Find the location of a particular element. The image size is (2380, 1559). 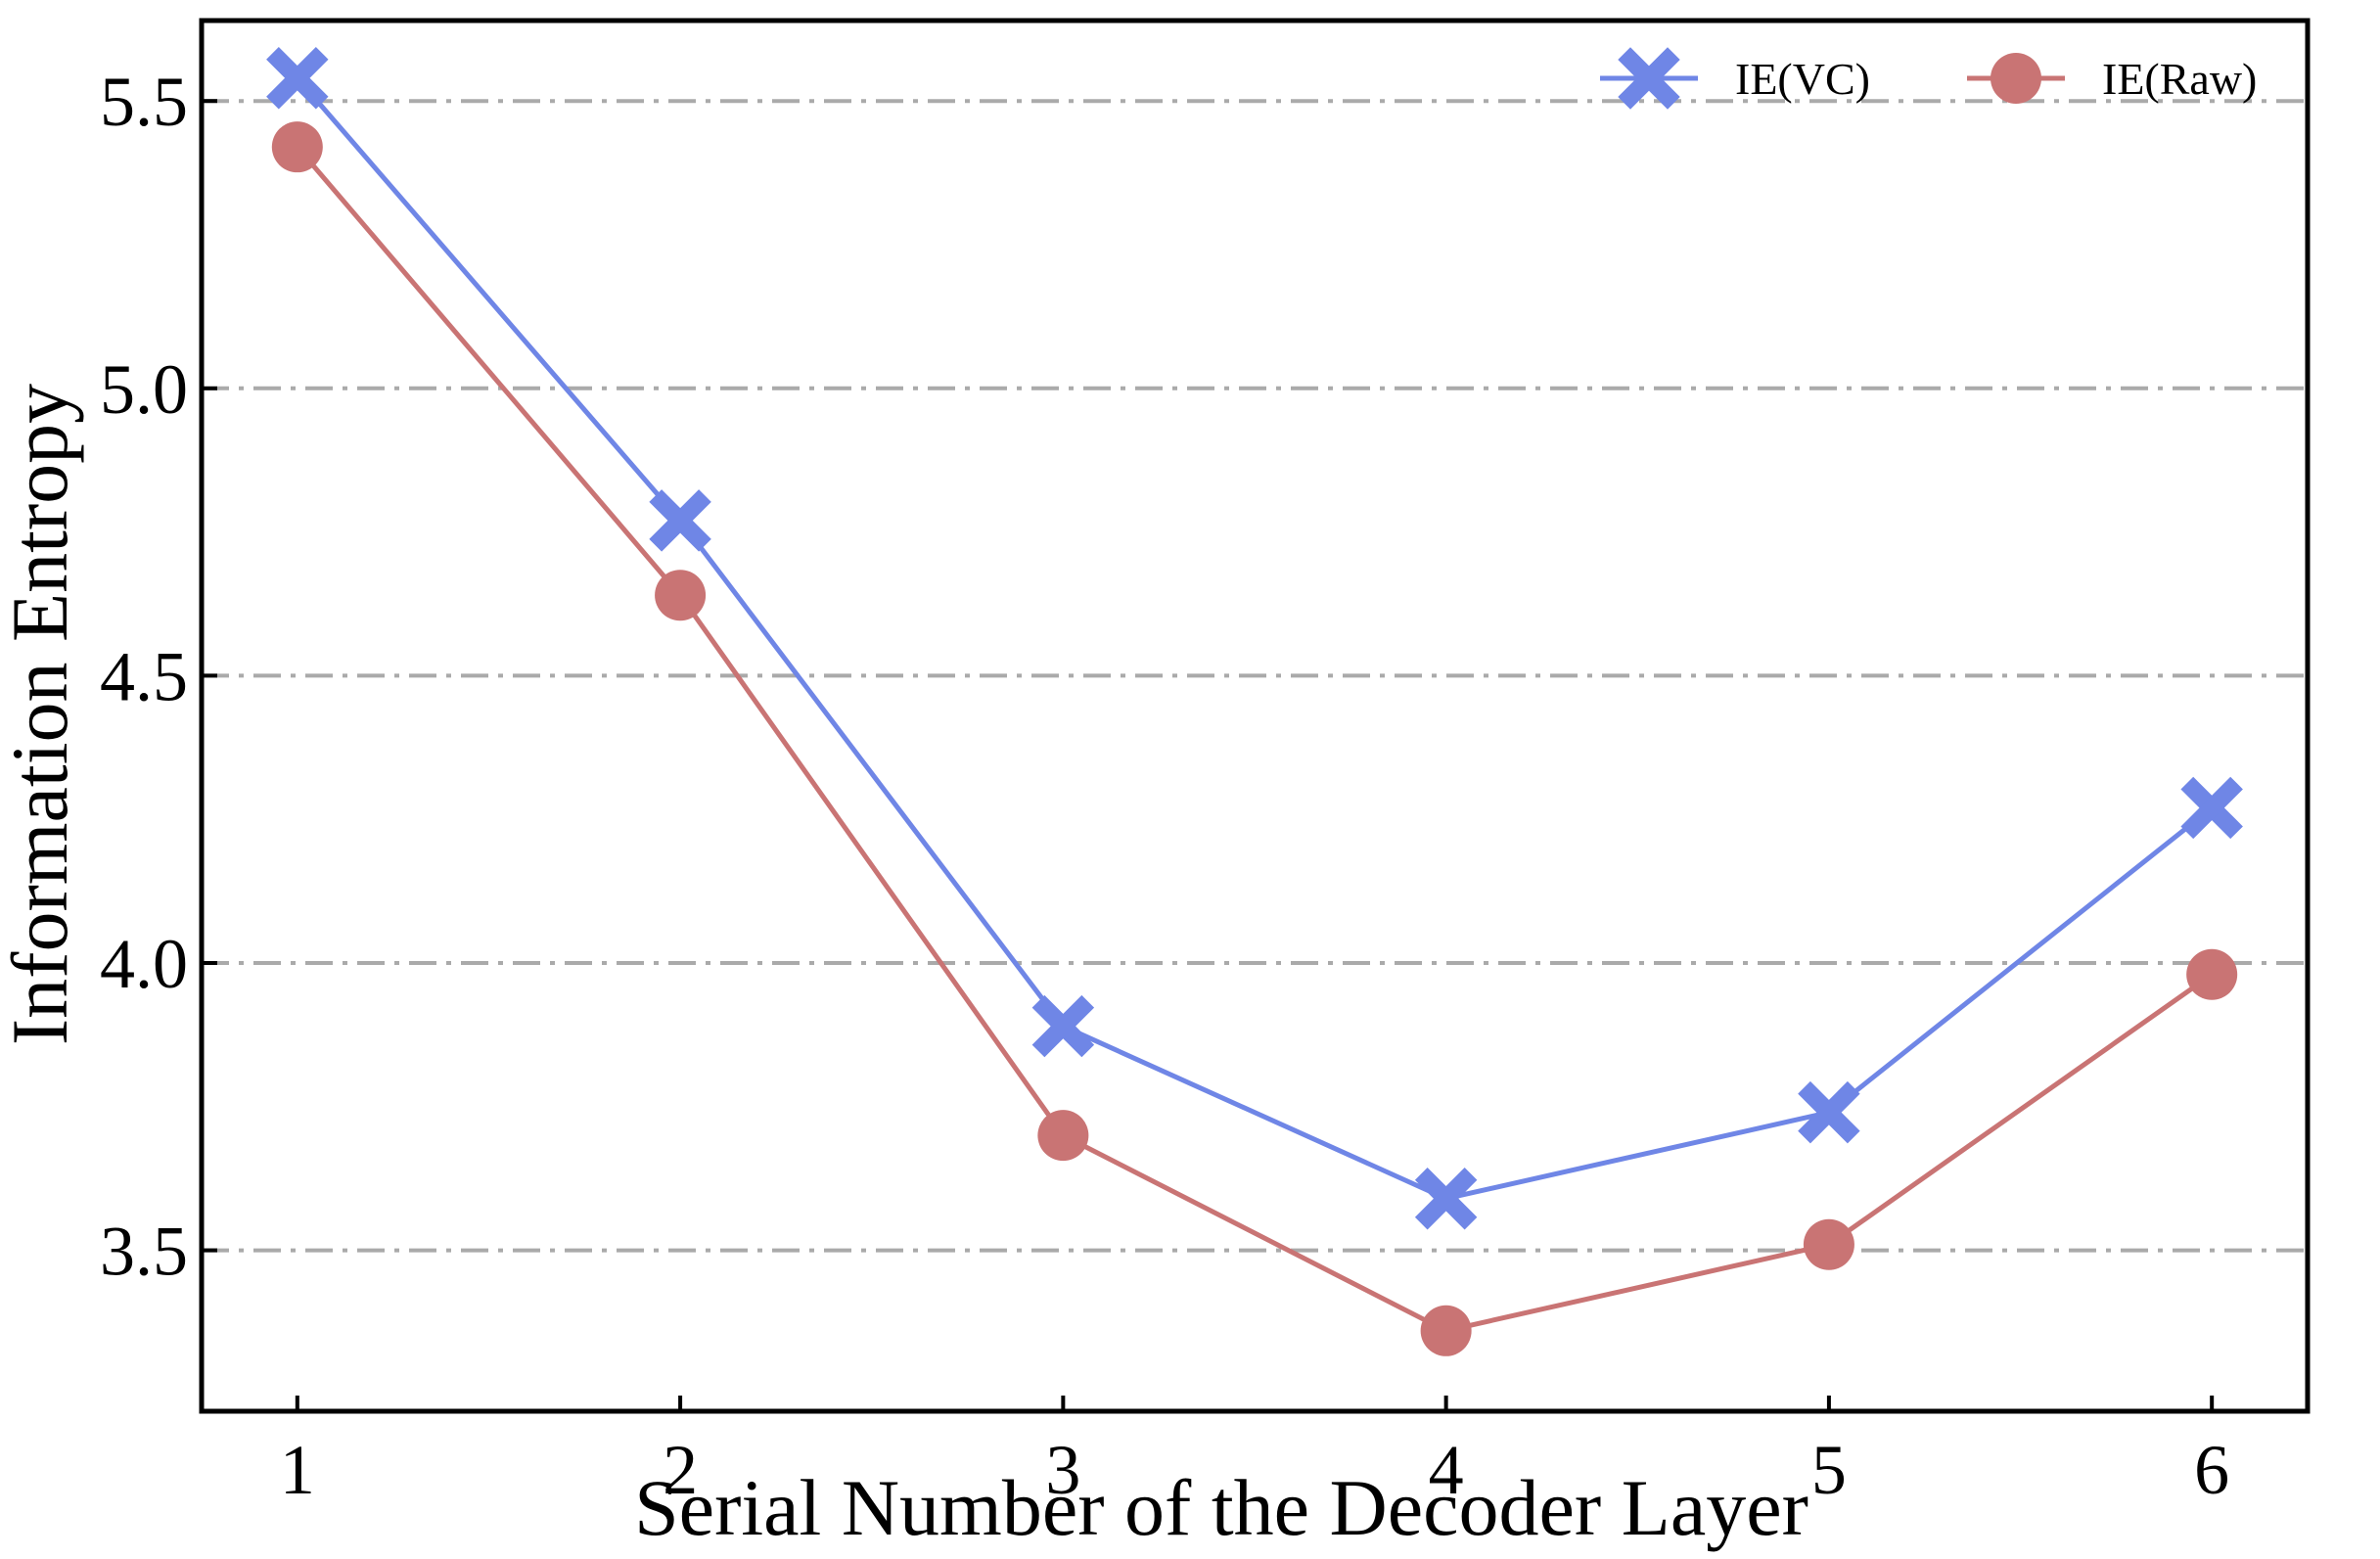

y-tick-label-2: 4.5 is located at coordinates (144, 676).